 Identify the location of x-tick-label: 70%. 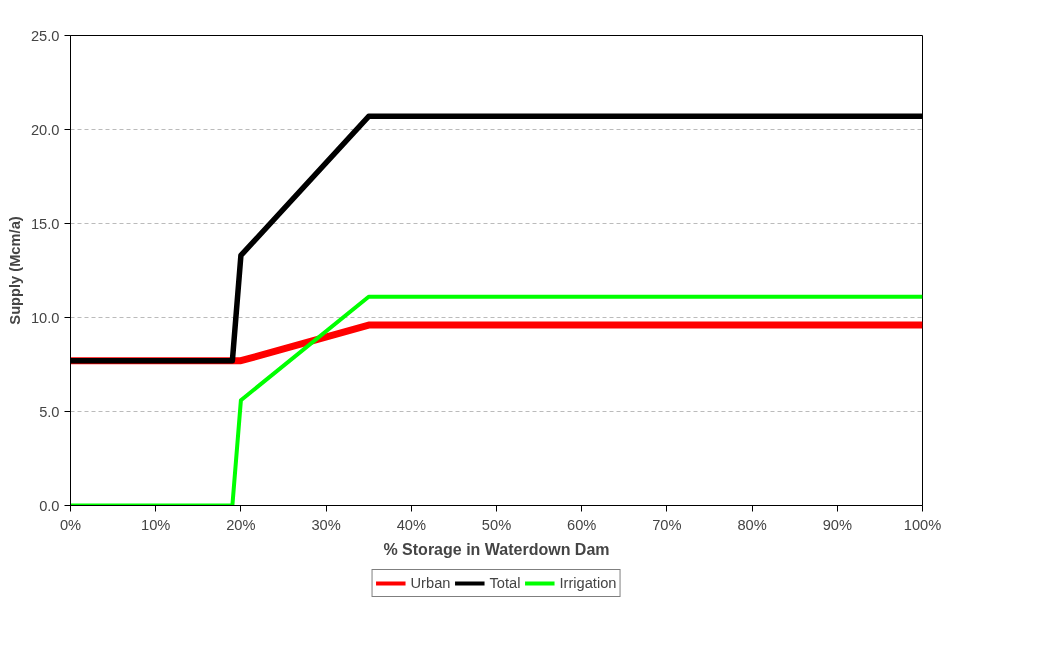
(667, 524).